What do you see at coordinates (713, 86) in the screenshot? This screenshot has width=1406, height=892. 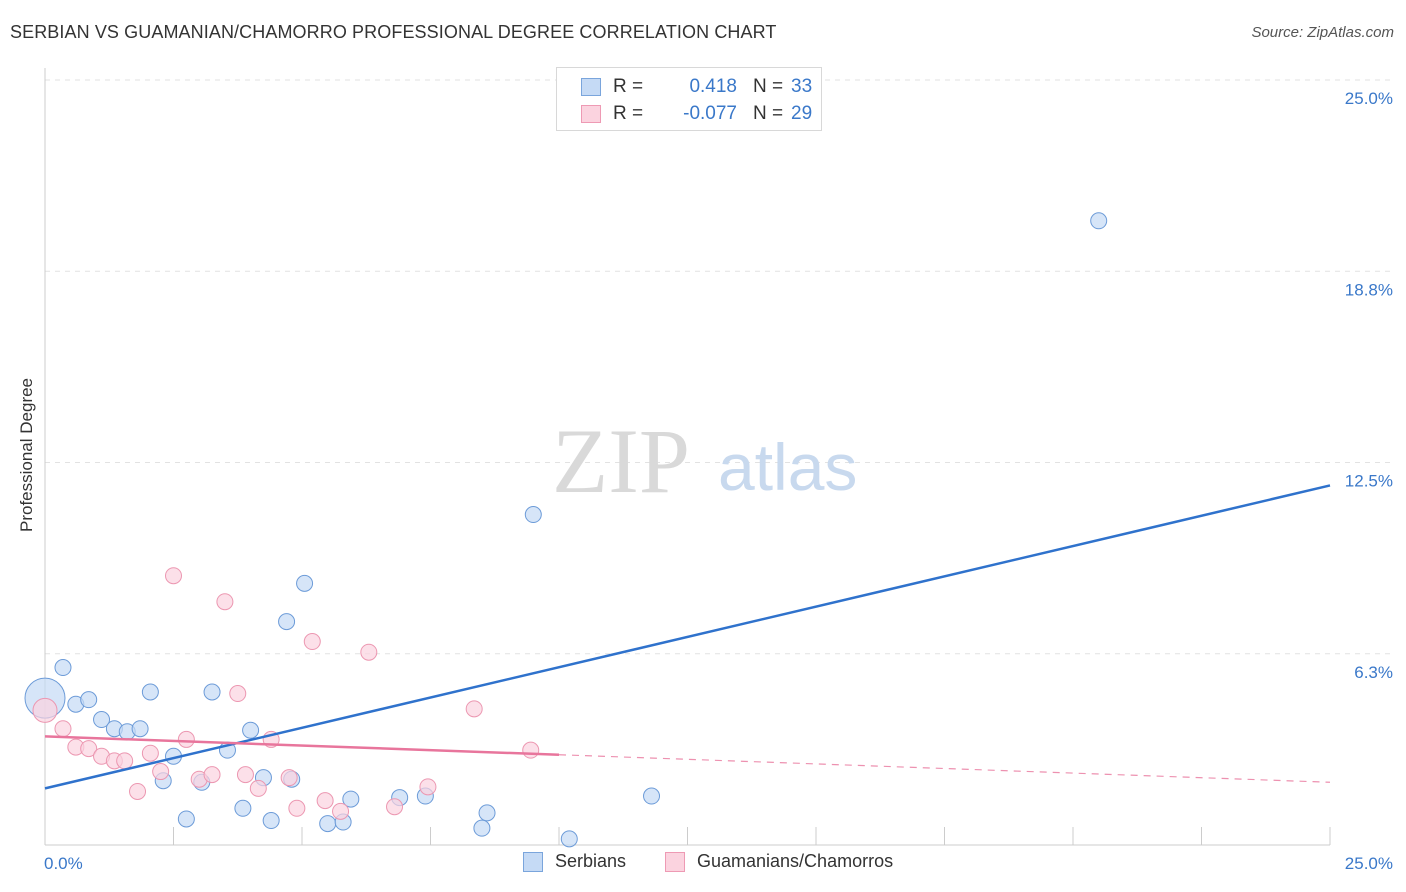 I see `r-value: 0.418` at bounding box center [713, 86].